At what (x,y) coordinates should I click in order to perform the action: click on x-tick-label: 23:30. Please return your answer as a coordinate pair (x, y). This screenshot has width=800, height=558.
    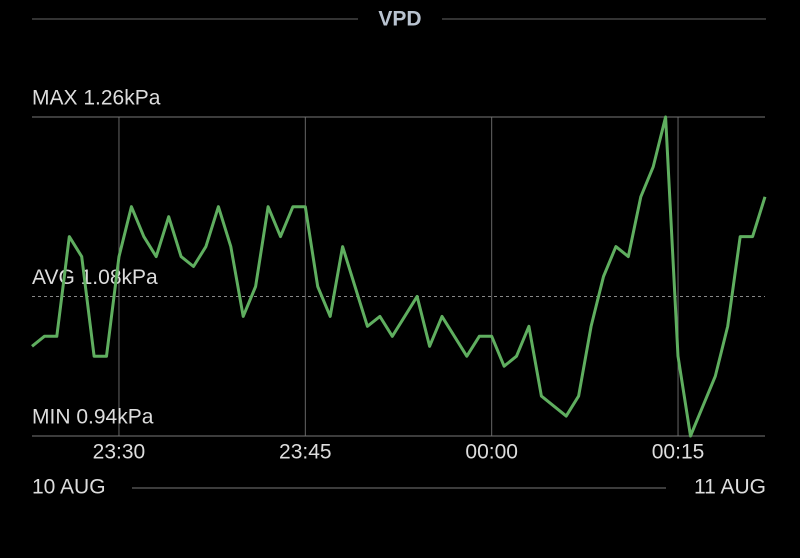
    Looking at the image, I should click on (119, 452).